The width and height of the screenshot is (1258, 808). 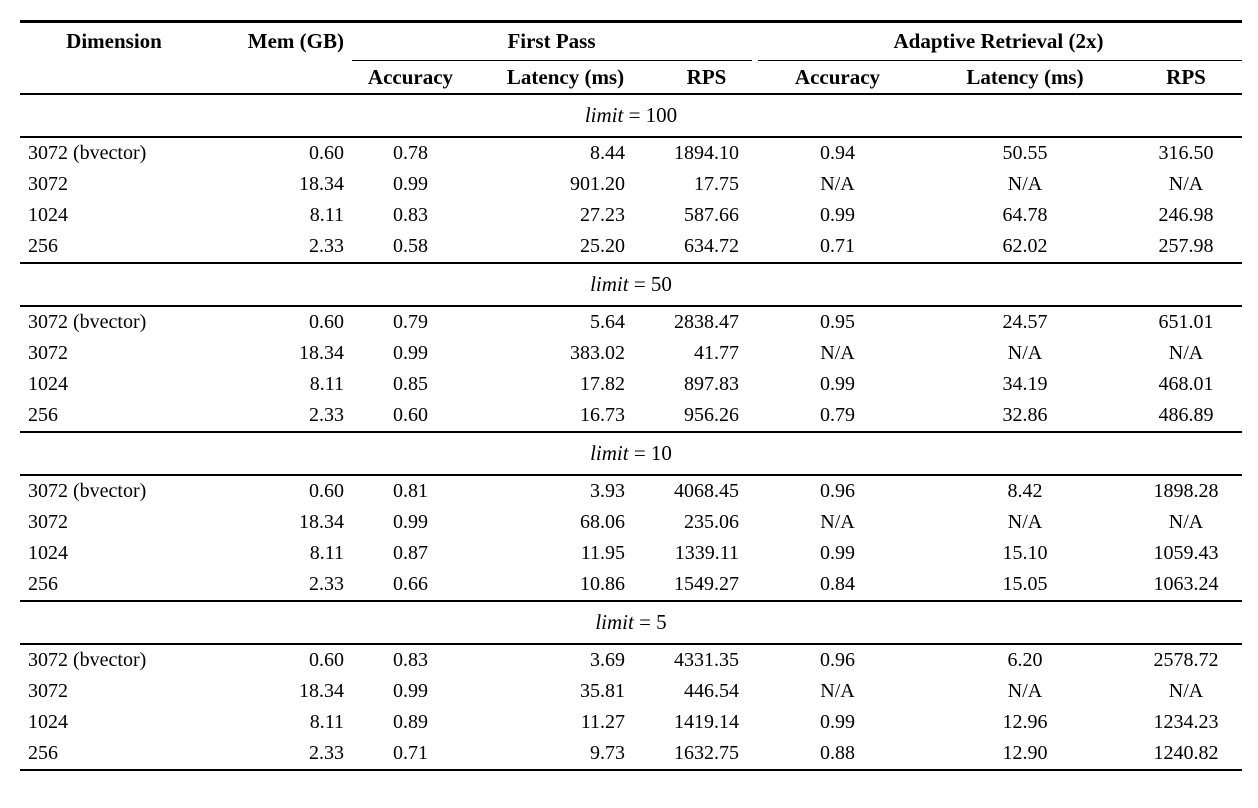 What do you see at coordinates (321, 184) in the screenshot?
I see `cell-mem: 18.34` at bounding box center [321, 184].